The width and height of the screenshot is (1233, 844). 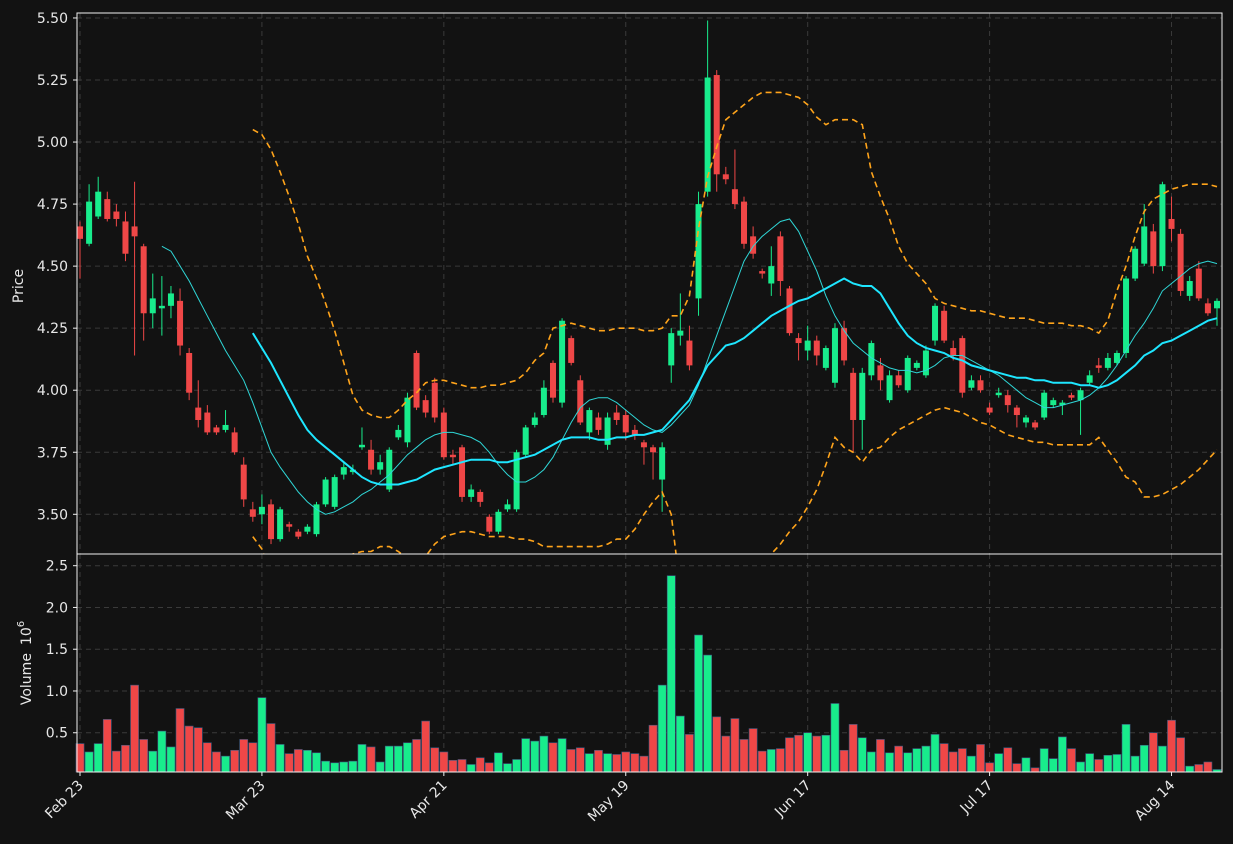 What do you see at coordinates (19, 286) in the screenshot?
I see `price-axis-label: Price` at bounding box center [19, 286].